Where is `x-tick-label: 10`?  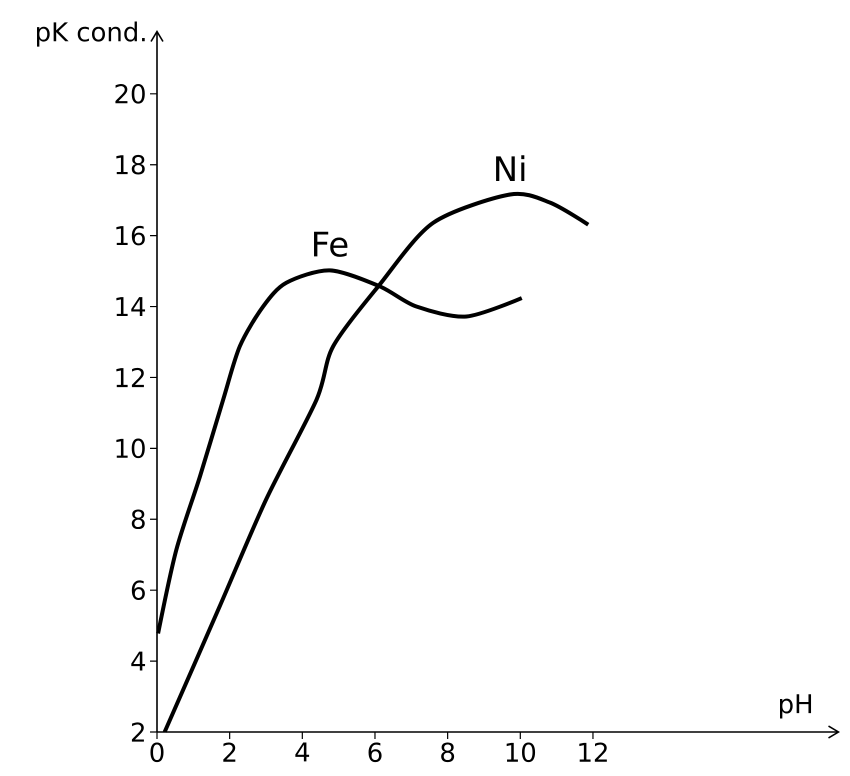
x-tick-label: 10 is located at coordinates (521, 752).